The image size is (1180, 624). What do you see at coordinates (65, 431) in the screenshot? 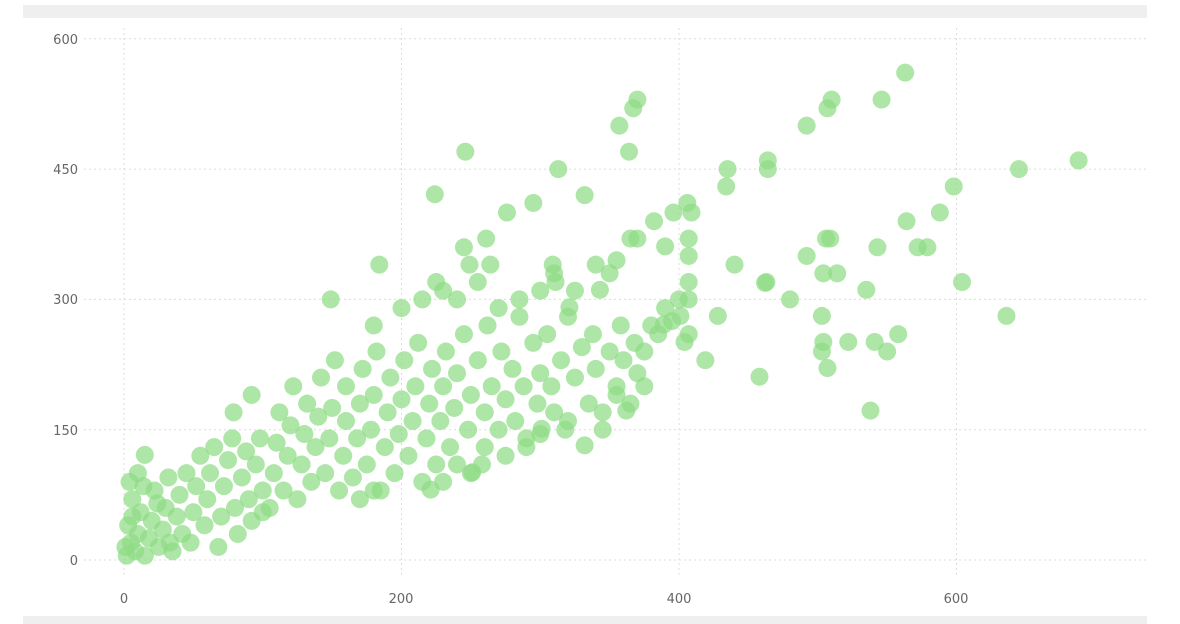
I see `y-tick-label: 150` at bounding box center [65, 431].